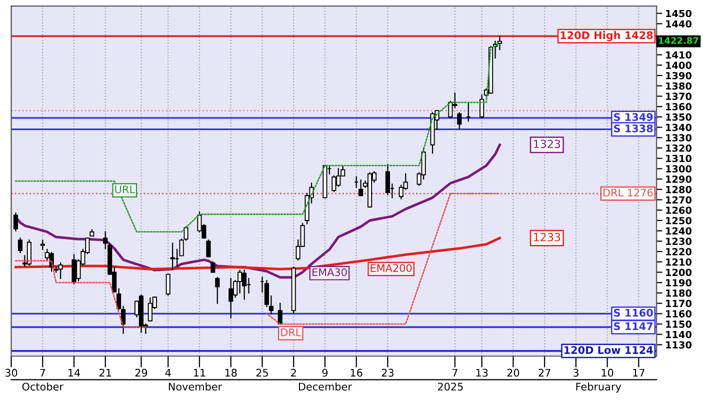  I want to click on x2-tick-label: 2025, so click(450, 386).